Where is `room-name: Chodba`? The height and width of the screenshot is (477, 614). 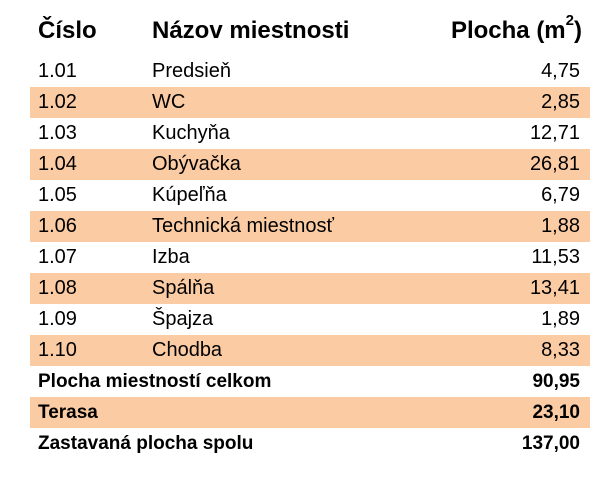
room-name: Chodba is located at coordinates (187, 350).